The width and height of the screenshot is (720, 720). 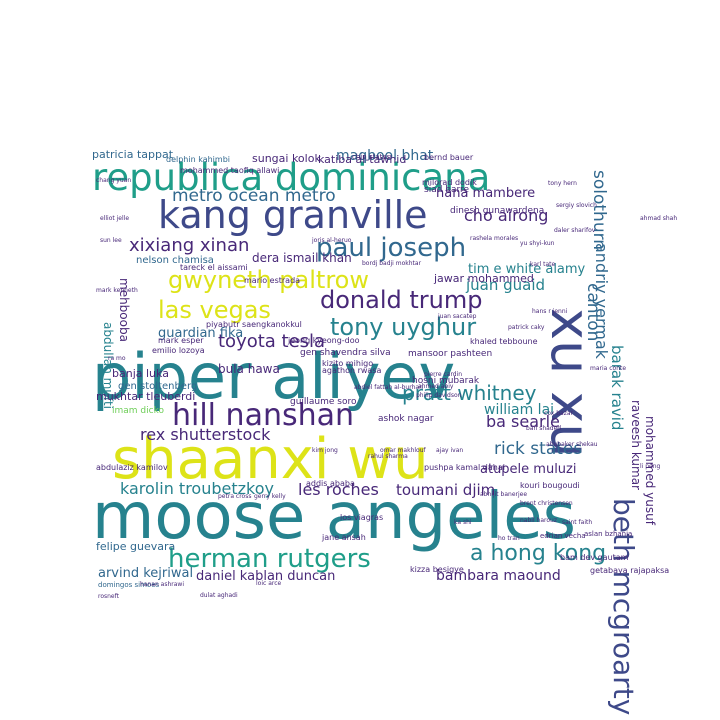 What do you see at coordinates (445, 490) in the screenshot?
I see `cloud-word: toumani djim` at bounding box center [445, 490].